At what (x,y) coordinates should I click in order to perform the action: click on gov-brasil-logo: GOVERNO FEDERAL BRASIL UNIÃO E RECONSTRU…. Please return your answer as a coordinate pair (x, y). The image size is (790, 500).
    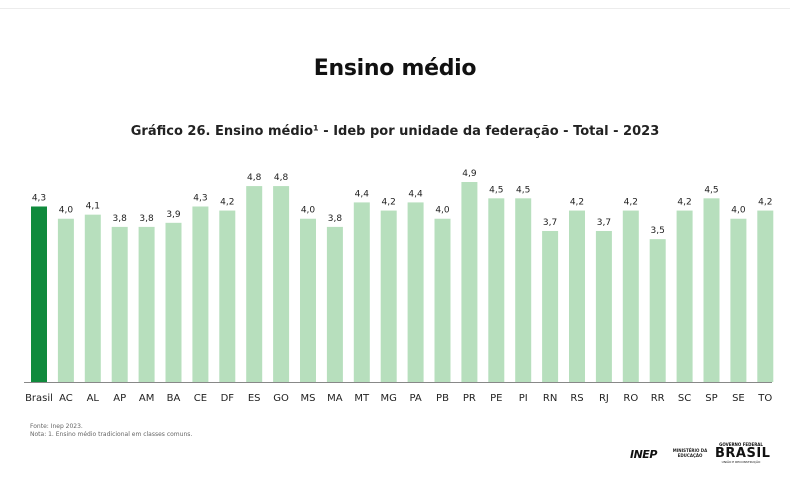
    Looking at the image, I should click on (743, 453).